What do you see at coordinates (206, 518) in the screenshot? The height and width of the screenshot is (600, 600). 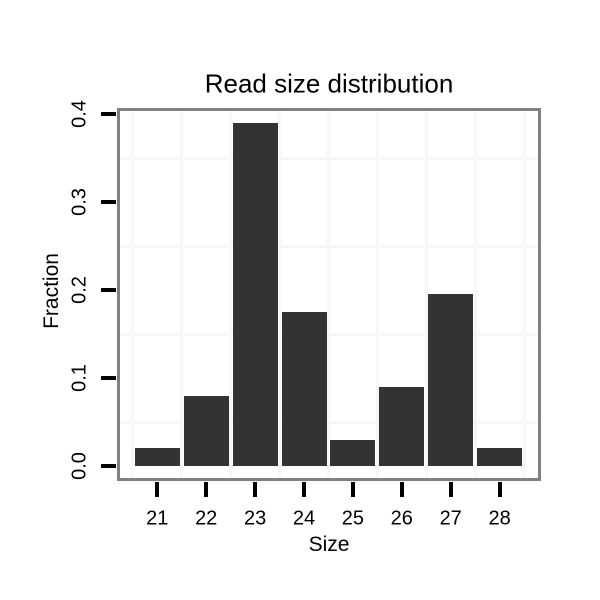 I see `x-tick-label: 22` at bounding box center [206, 518].